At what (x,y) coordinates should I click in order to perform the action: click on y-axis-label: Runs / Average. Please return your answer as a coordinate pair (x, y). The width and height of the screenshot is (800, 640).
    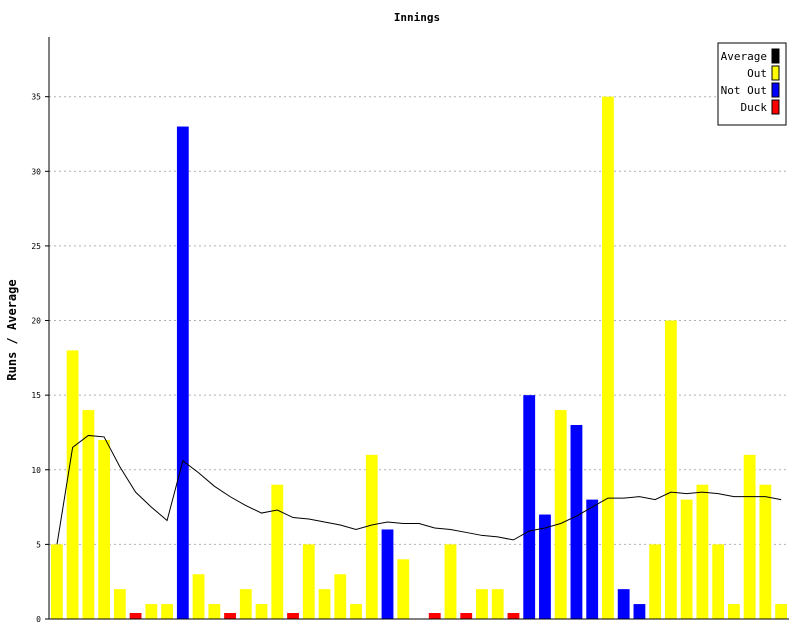
    Looking at the image, I should click on (12, 329).